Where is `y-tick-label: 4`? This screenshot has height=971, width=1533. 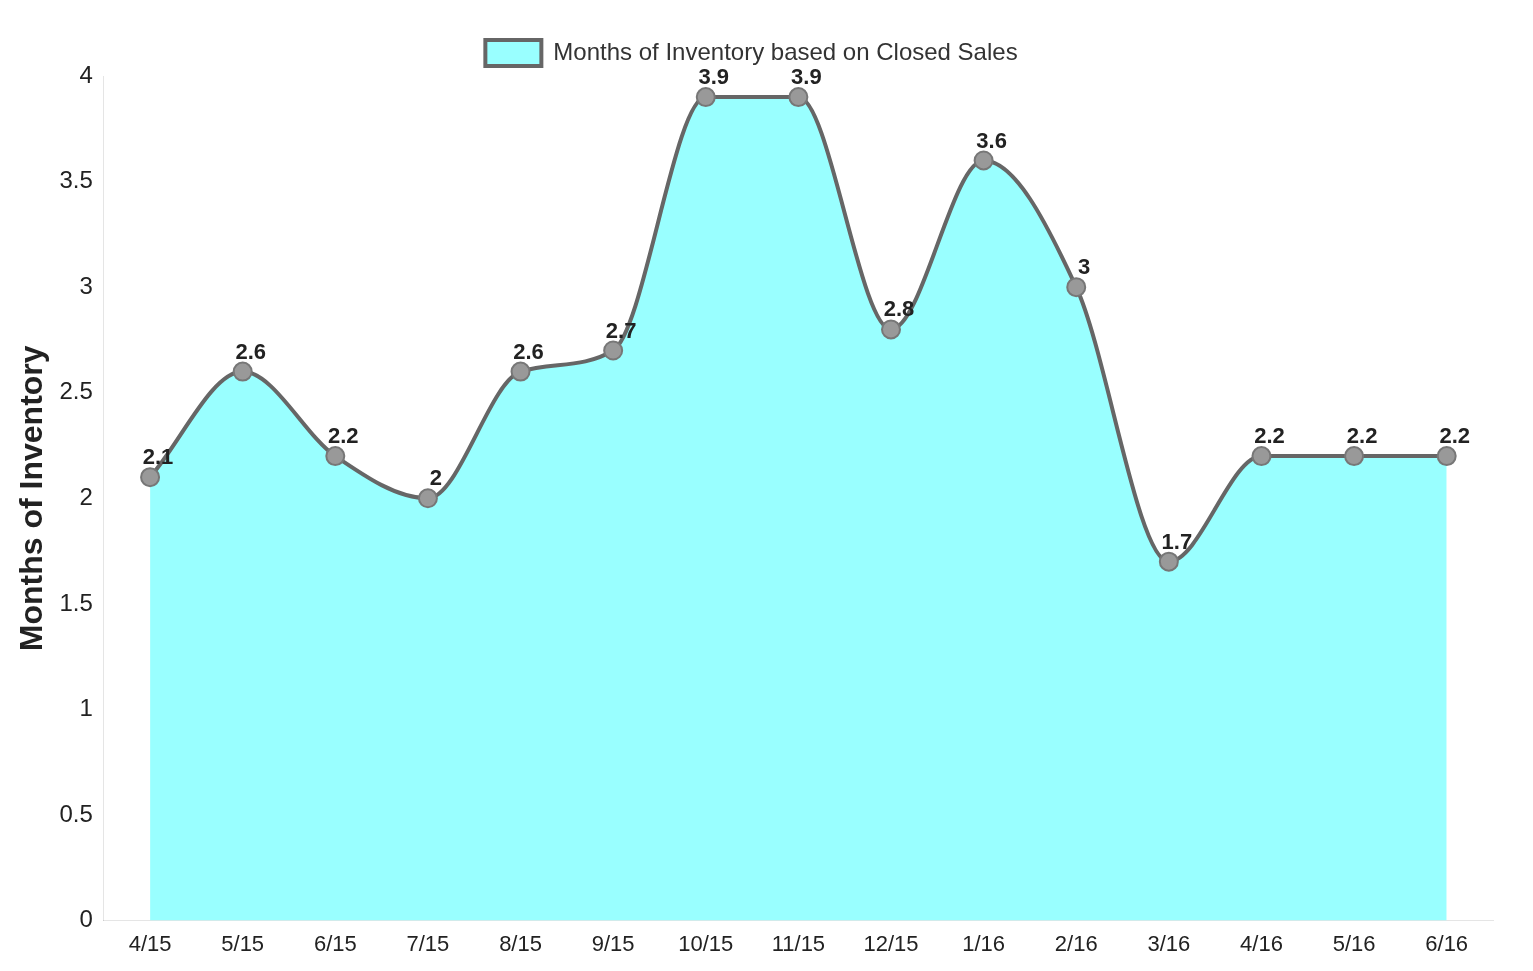
y-tick-label: 4 is located at coordinates (86, 74).